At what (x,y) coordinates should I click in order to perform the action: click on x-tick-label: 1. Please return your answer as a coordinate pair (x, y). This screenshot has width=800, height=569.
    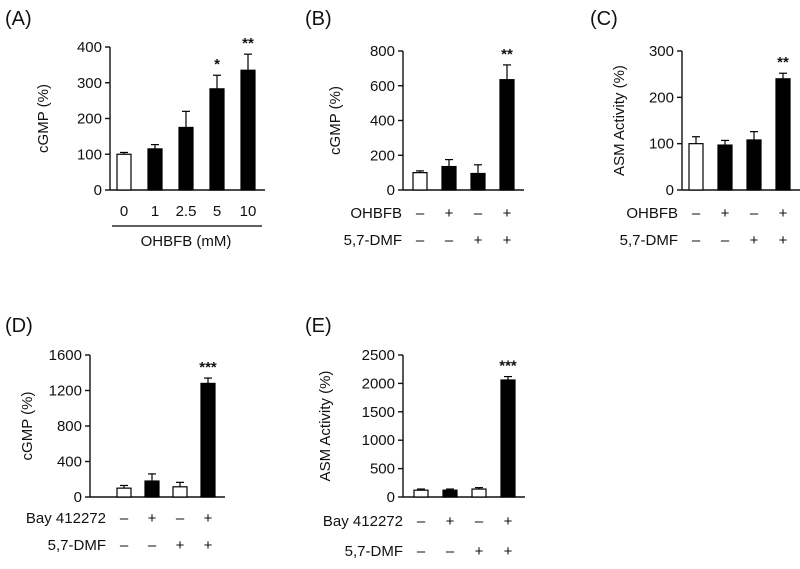
    Looking at the image, I should click on (155, 211).